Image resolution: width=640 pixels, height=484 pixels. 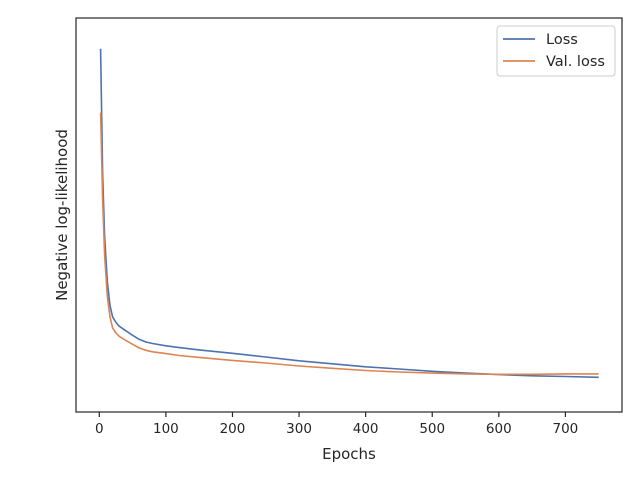 What do you see at coordinates (166, 429) in the screenshot?
I see `x-tick-label: 100` at bounding box center [166, 429].